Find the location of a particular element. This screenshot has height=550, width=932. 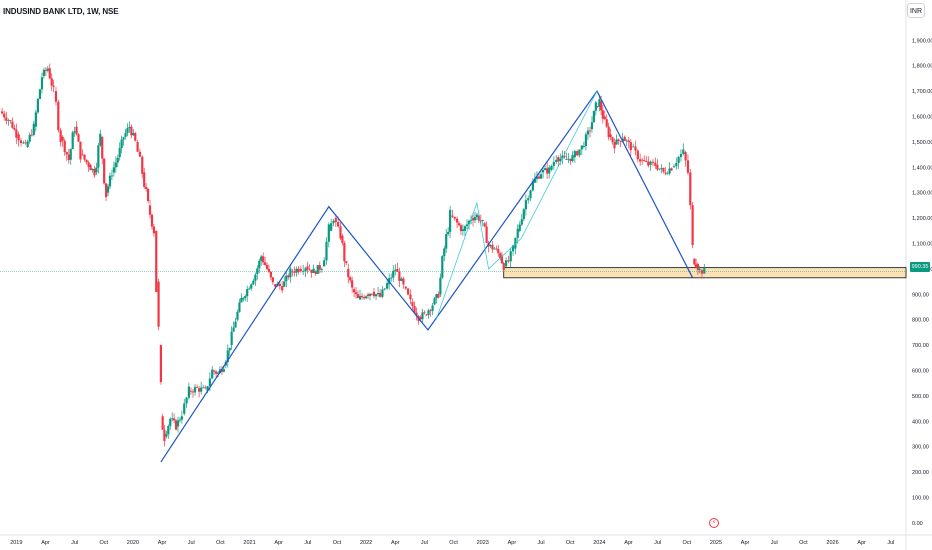

x-tick-label: Apr is located at coordinates (512, 543).